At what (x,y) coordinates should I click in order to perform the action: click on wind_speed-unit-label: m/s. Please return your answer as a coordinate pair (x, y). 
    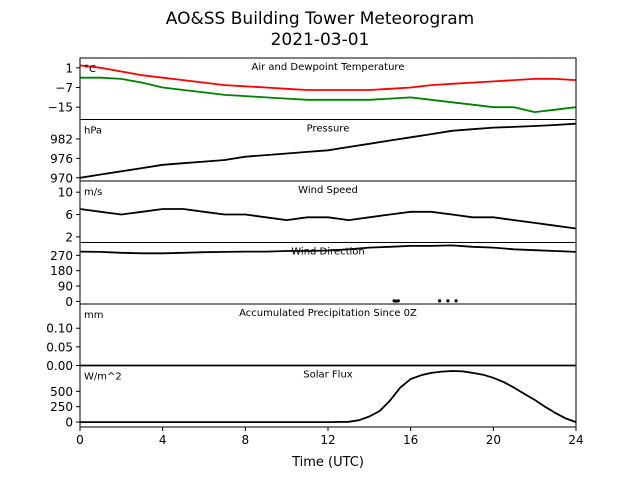
    Looking at the image, I should click on (93, 192).